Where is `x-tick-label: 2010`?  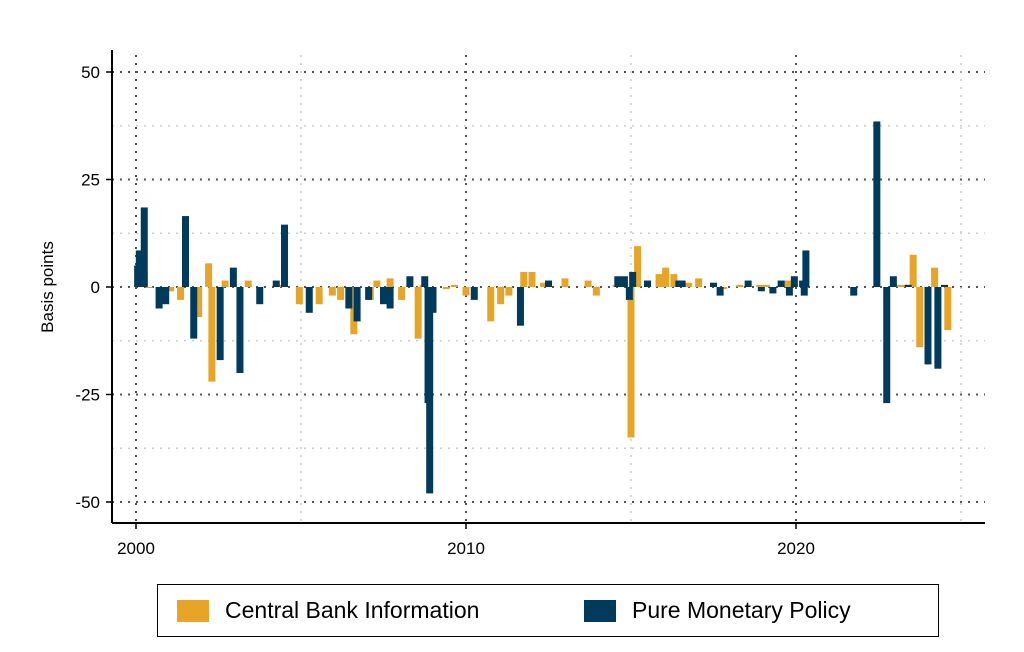
x-tick-label: 2010 is located at coordinates (466, 548).